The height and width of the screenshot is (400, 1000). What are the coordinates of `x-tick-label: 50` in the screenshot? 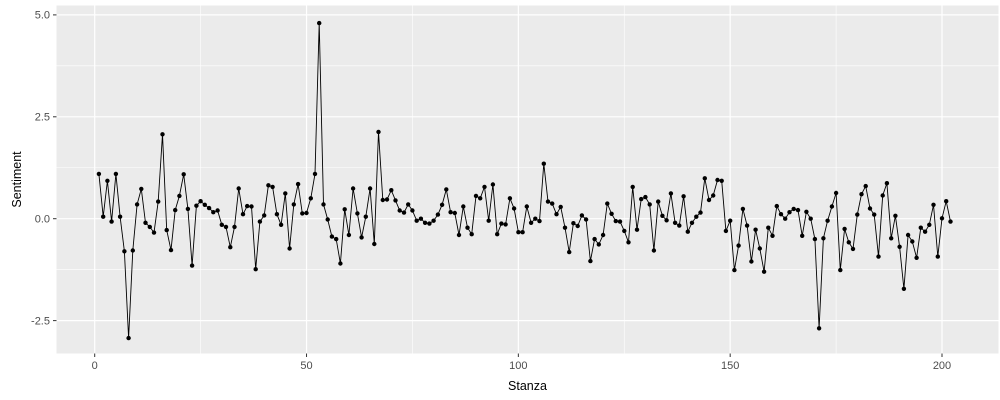 It's located at (306, 366).